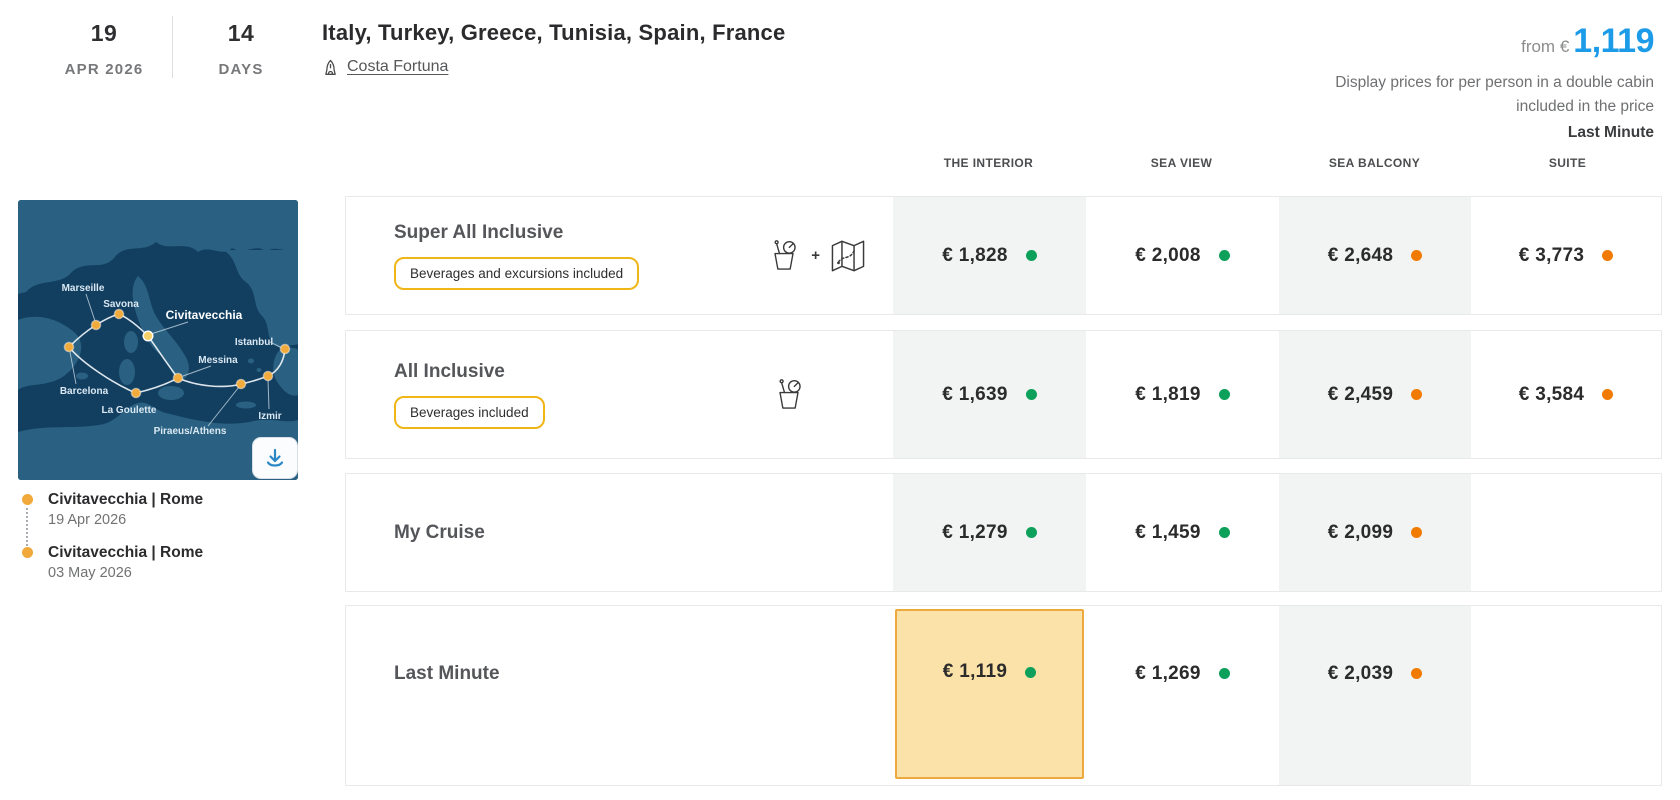 The height and width of the screenshot is (800, 1680). I want to click on price-cell-suite: € 3,773, so click(1566, 255).